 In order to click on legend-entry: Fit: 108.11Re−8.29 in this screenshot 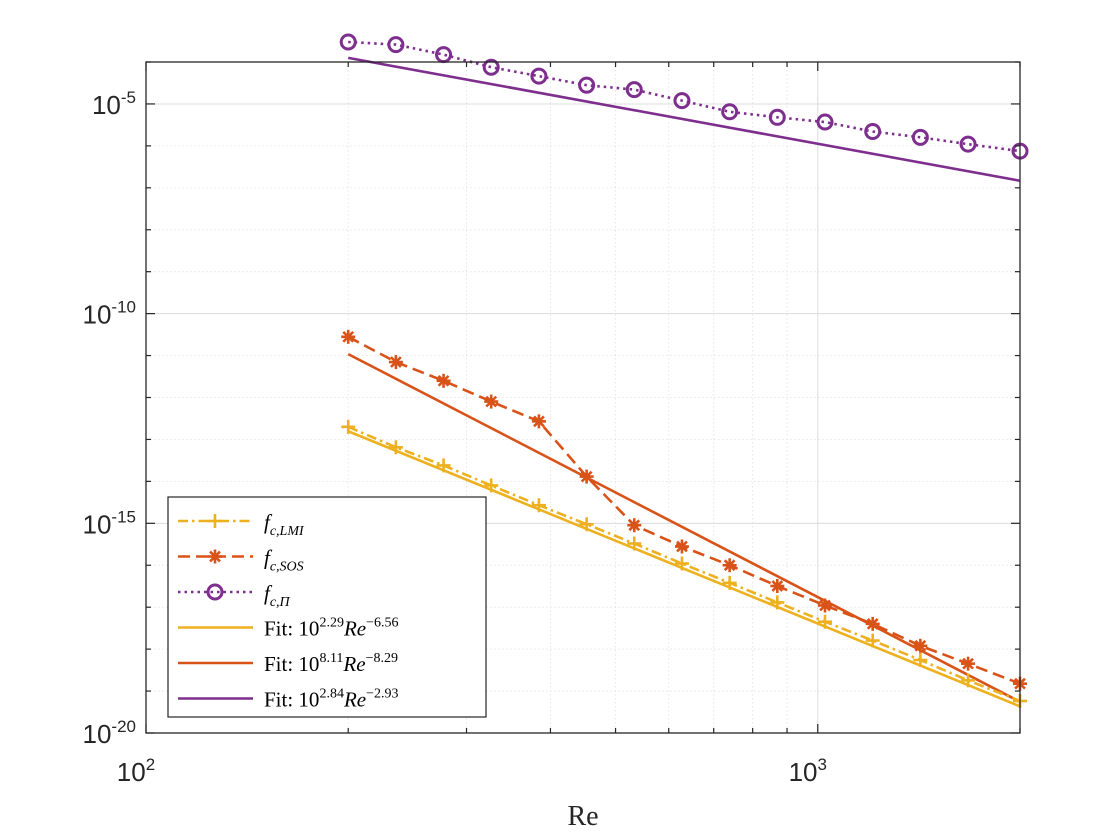, I will do `click(288, 663)`.